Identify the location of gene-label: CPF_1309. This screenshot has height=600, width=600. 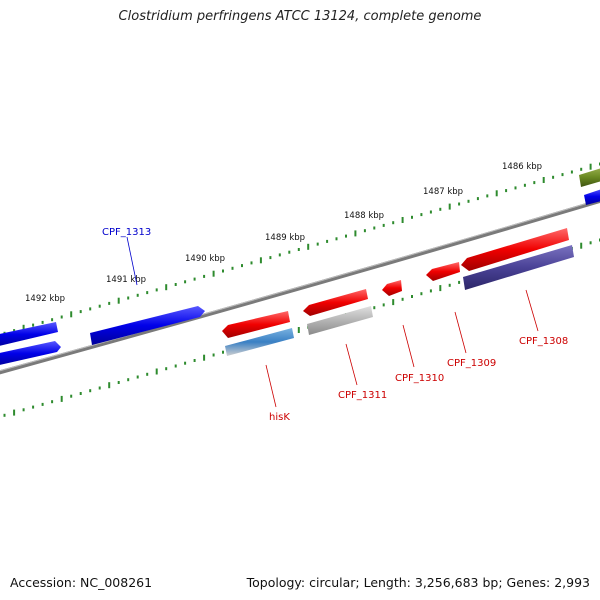
(471, 363).